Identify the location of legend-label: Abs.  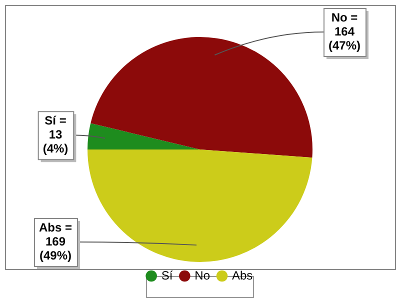
(242, 275).